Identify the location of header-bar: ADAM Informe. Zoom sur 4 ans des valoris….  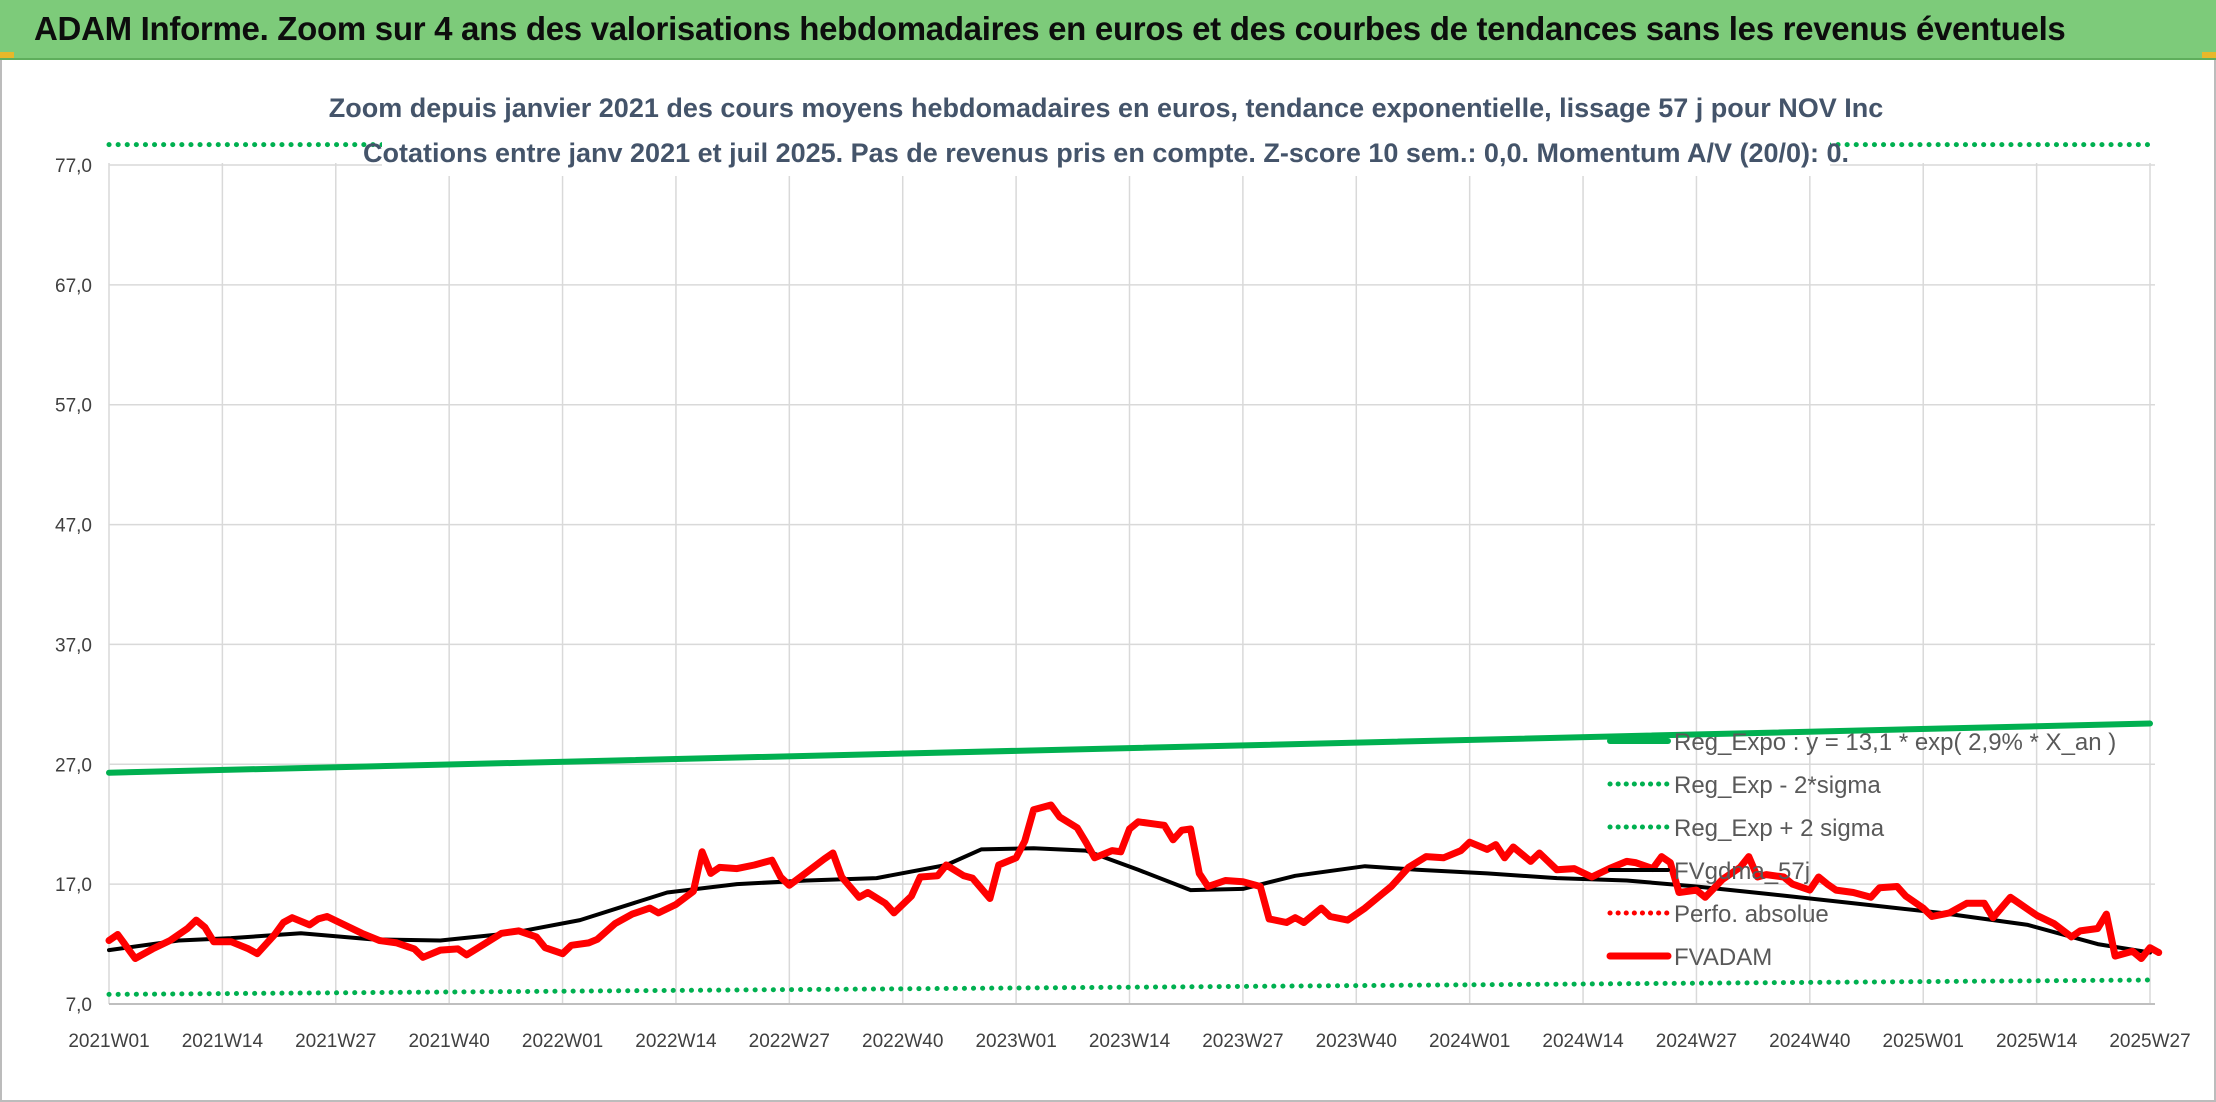
(1108, 30).